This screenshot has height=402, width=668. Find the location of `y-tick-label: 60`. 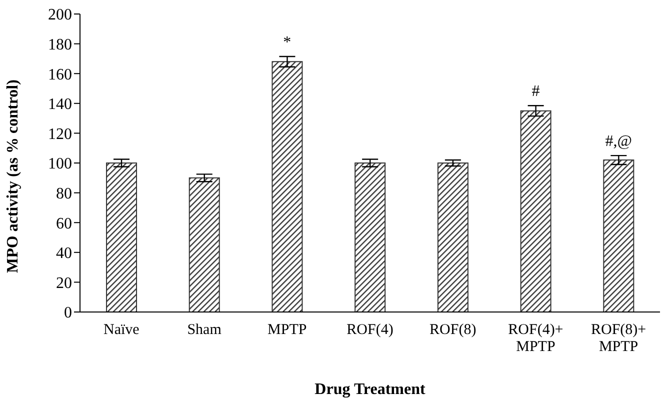

y-tick-label: 60 is located at coordinates (64, 223).